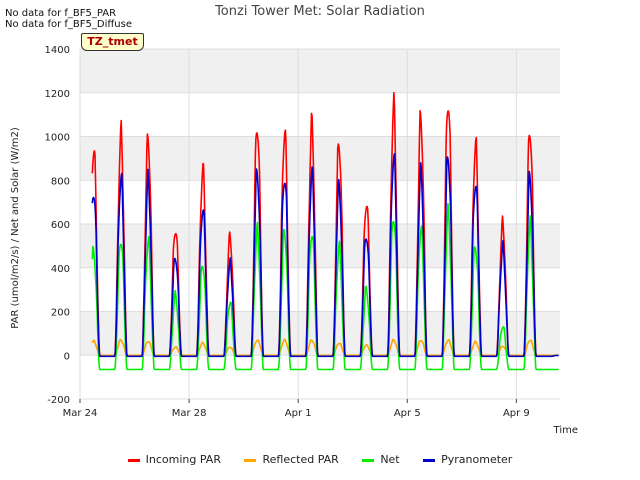  I want to click on no-data-note-diffuse: No data for f_BF5_Diffuse, so click(68, 24).